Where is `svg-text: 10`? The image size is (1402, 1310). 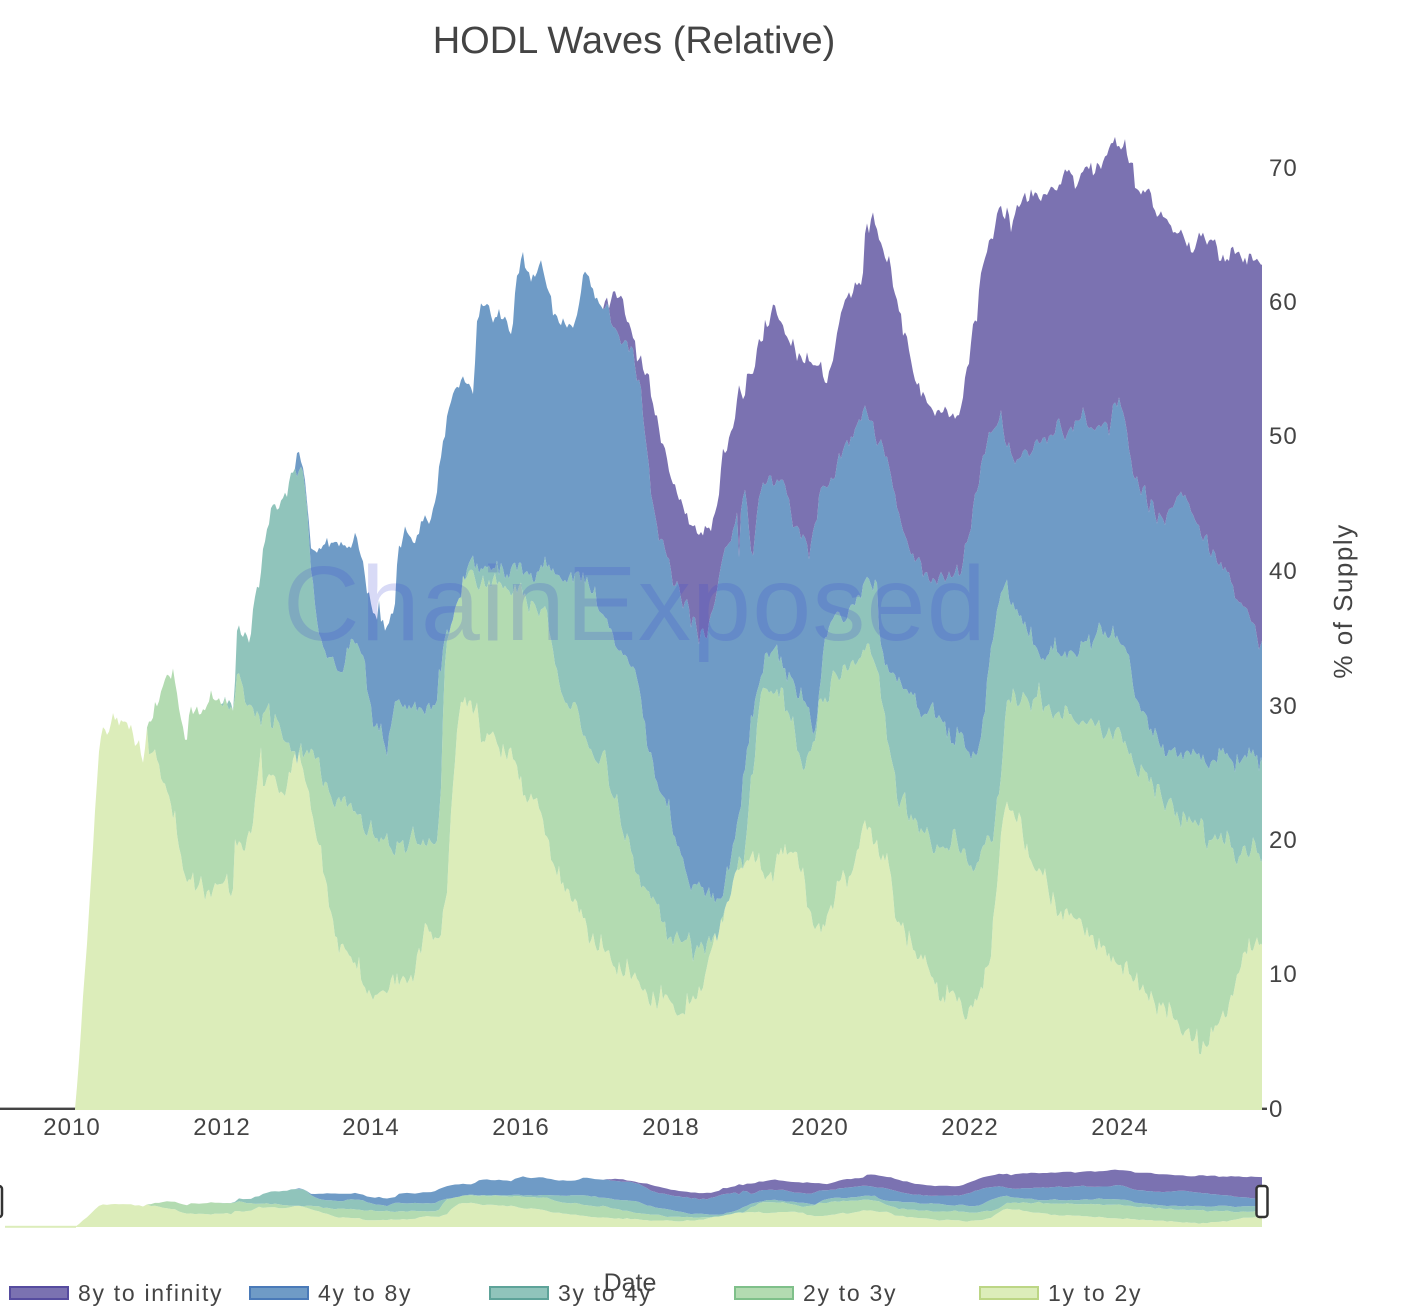 svg-text: 10 is located at coordinates (1283, 974).